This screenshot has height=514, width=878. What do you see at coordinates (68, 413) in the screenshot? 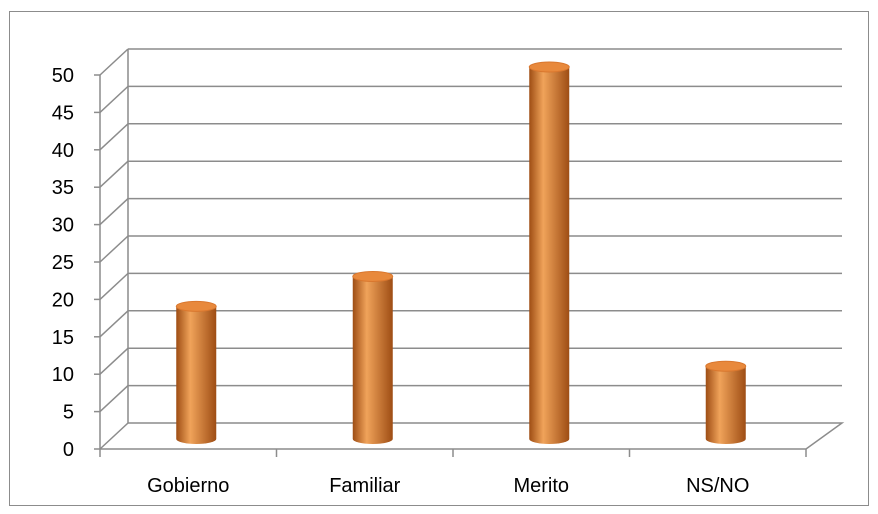
I see `y-tick-label: 5` at bounding box center [68, 413].